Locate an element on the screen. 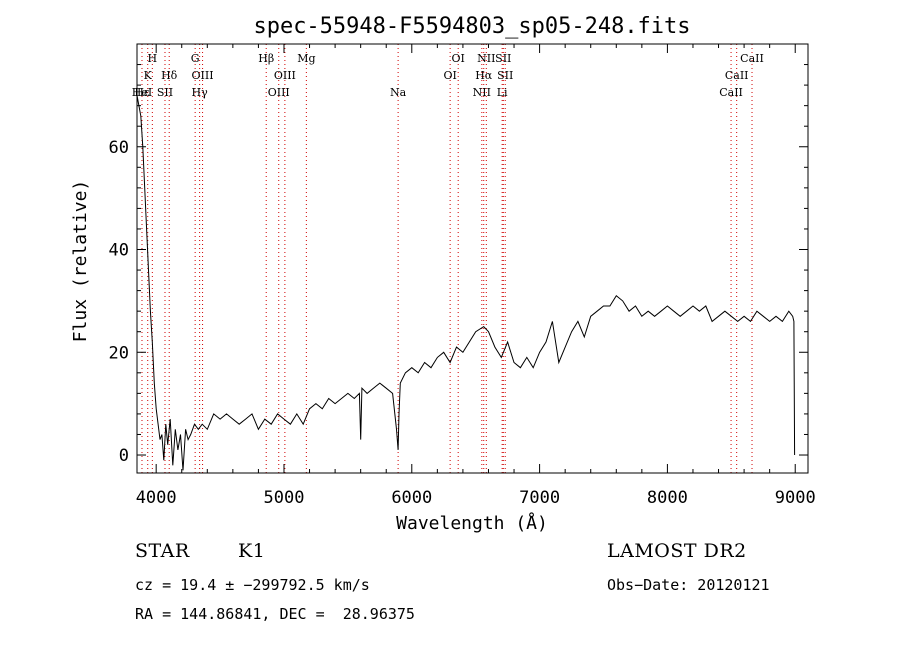 The height and width of the screenshot is (650, 900). object-class: STAR is located at coordinates (162, 551).